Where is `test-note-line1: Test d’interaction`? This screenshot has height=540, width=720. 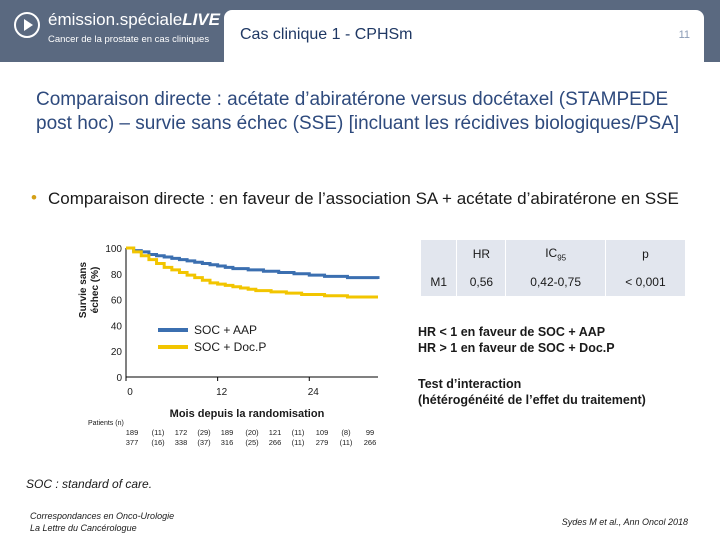 test-note-line1: Test d’interaction is located at coordinates (470, 384).